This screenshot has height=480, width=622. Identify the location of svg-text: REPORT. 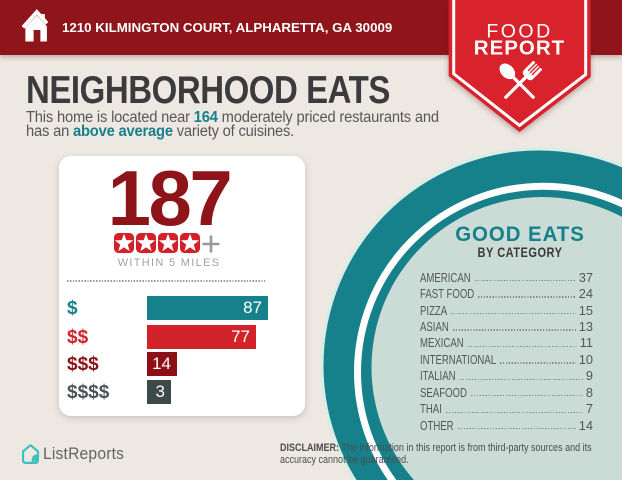
(519, 48).